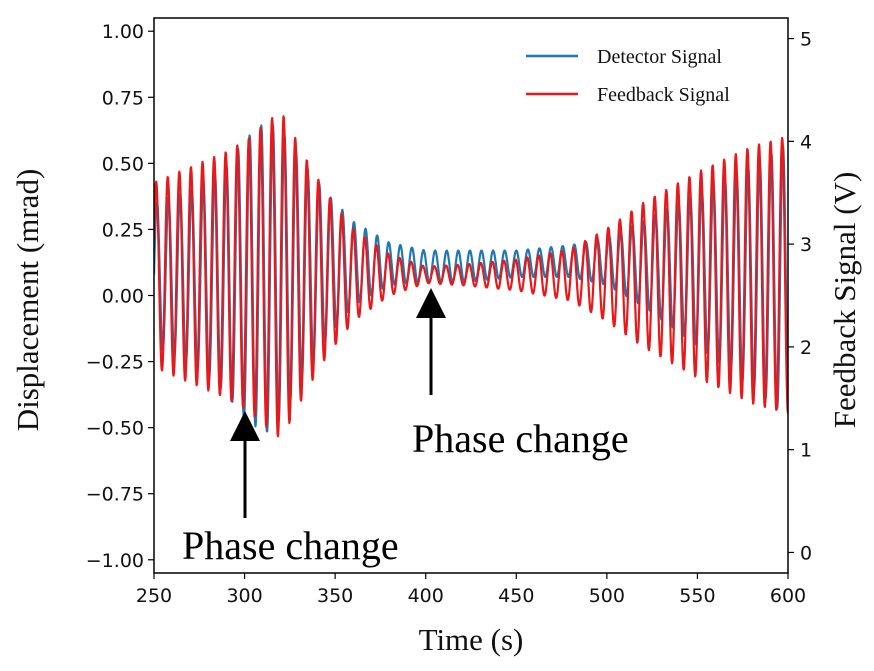 The image size is (874, 671). I want to click on x-tick-label-1: 300, so click(244, 596).